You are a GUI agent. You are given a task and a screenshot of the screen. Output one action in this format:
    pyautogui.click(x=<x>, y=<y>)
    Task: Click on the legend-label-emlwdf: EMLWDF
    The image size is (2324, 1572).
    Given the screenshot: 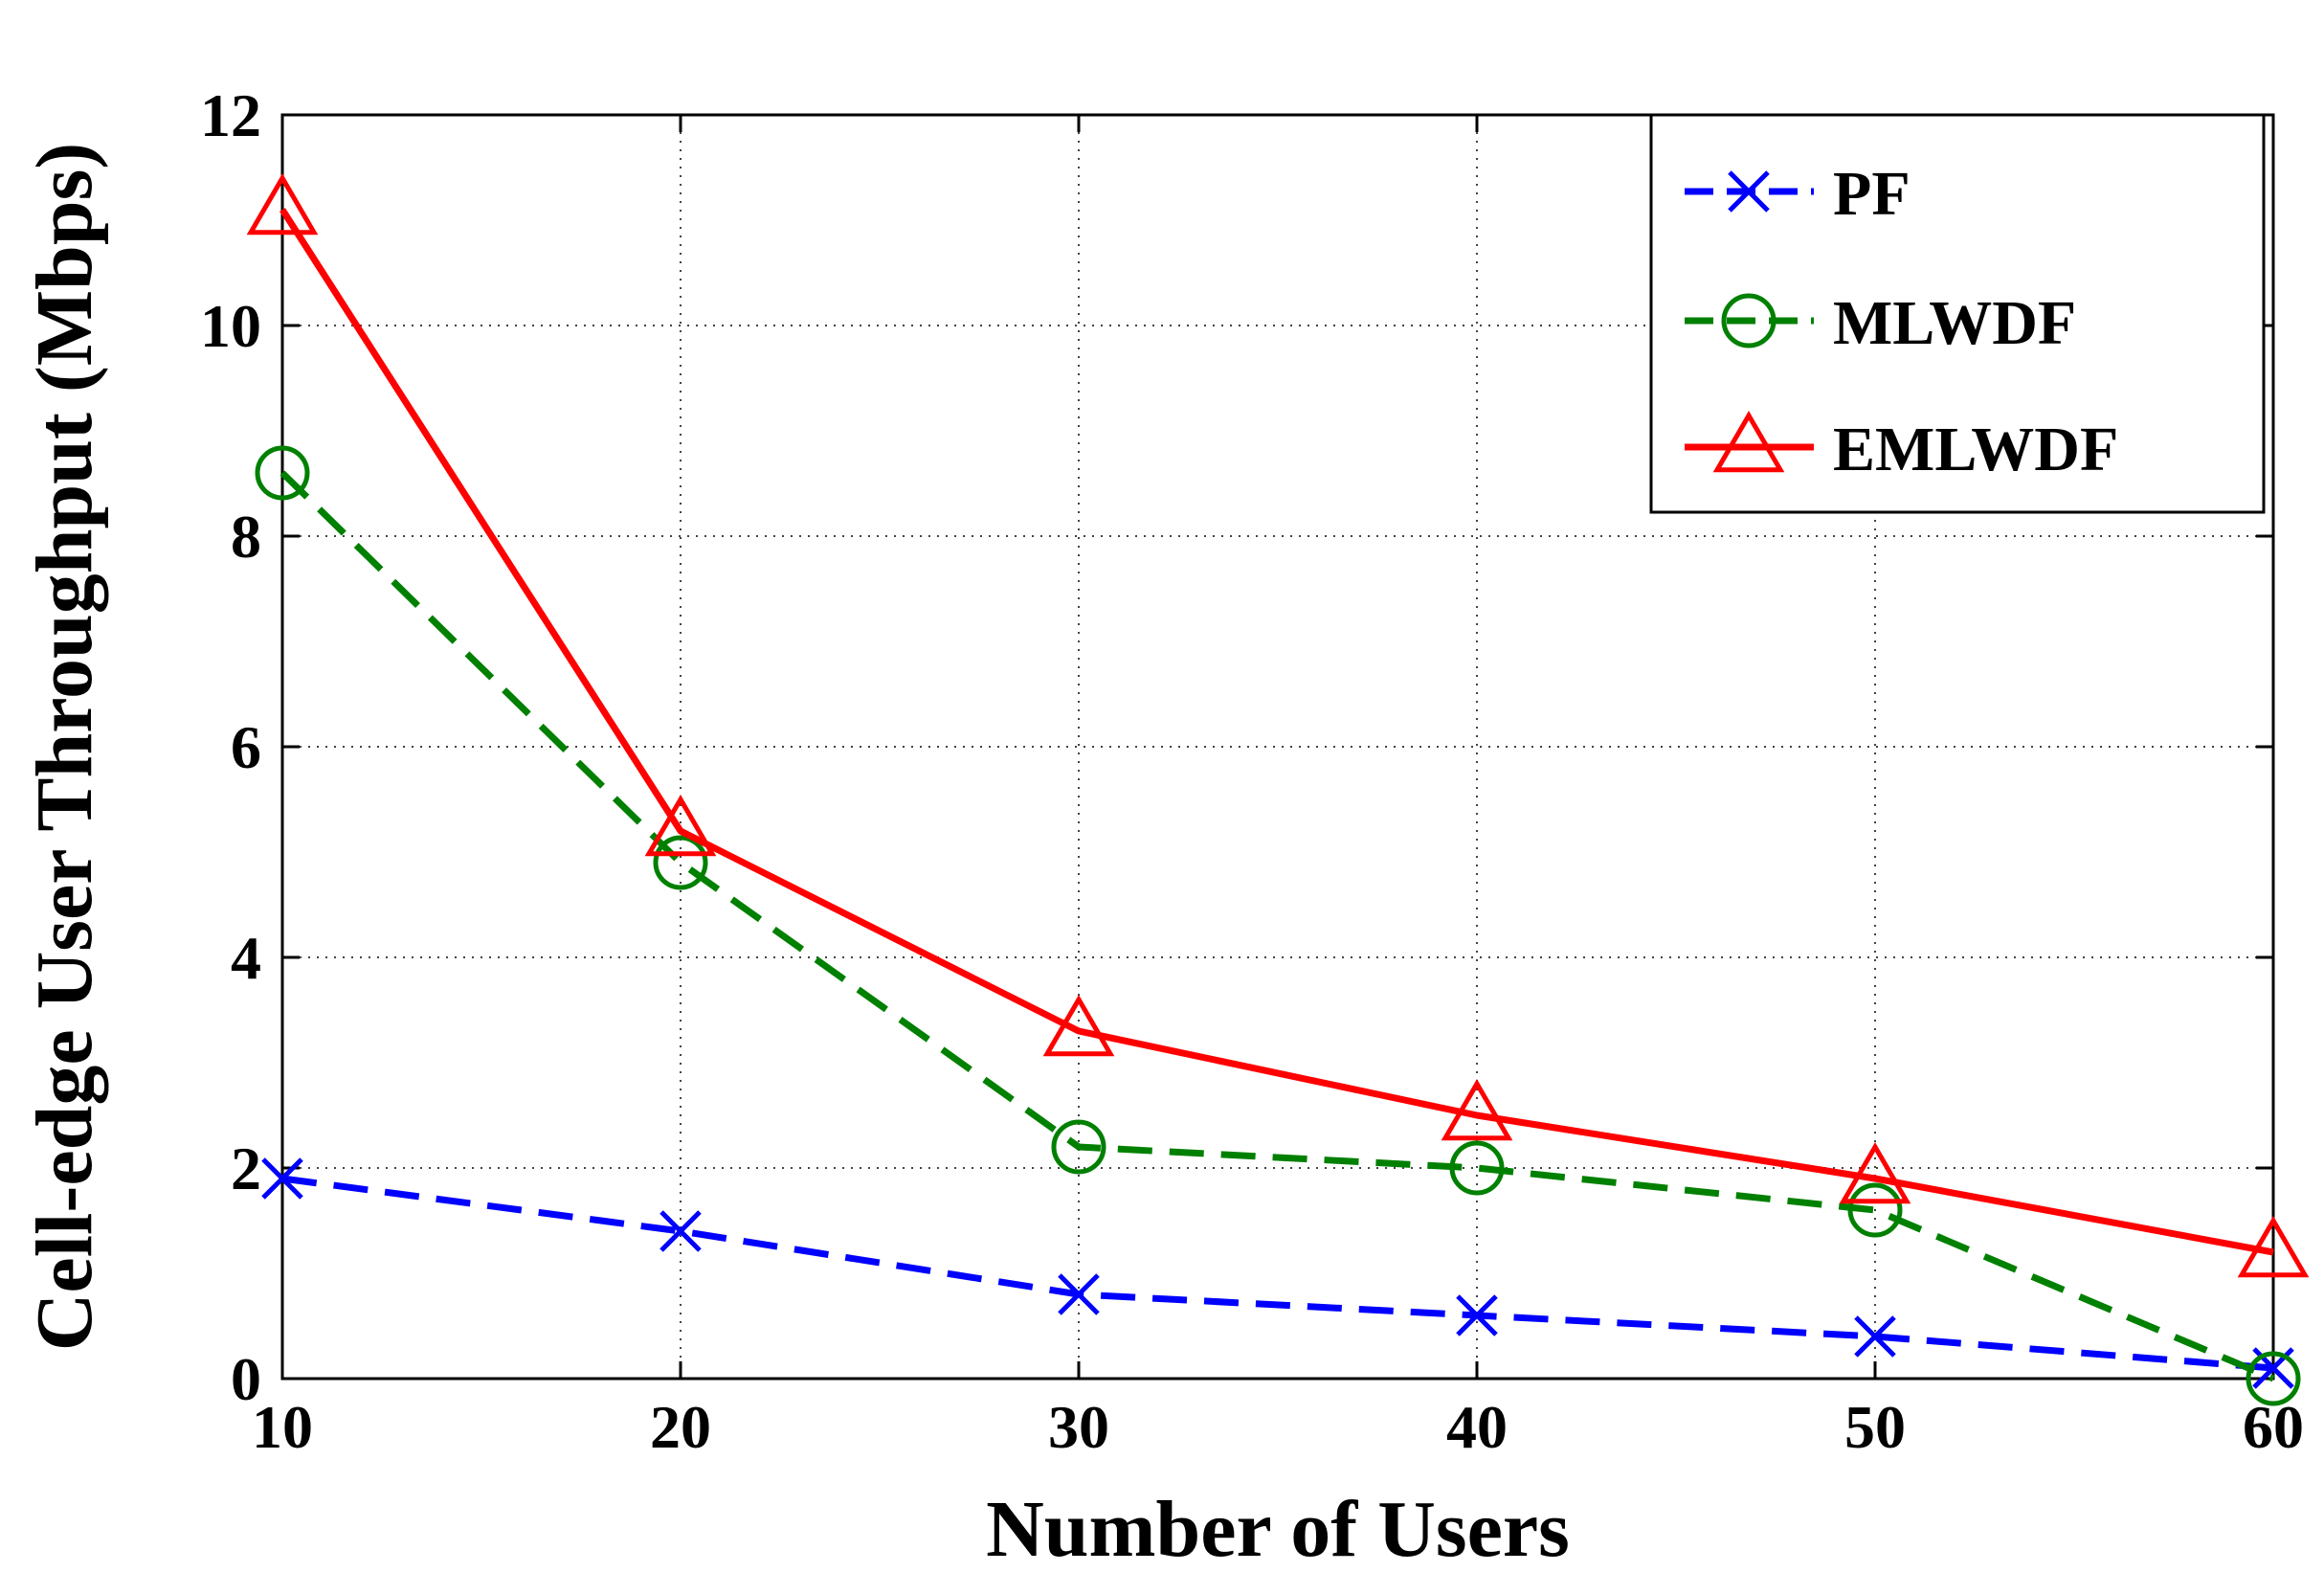 What is the action you would take?
    pyautogui.click(x=1975, y=450)
    